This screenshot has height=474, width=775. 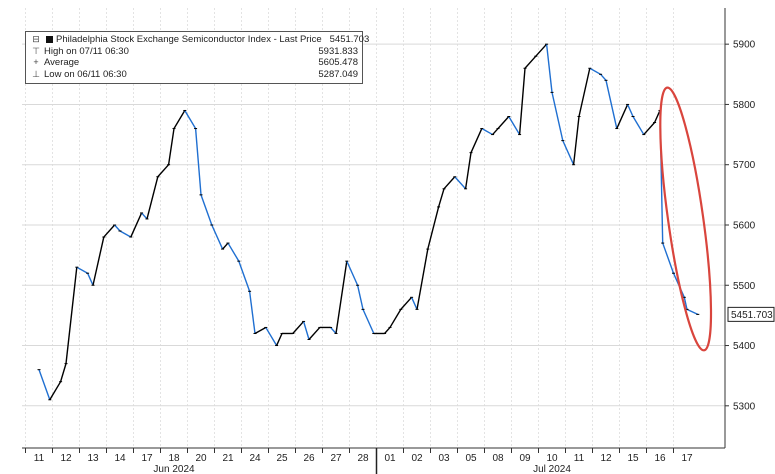 What do you see at coordinates (309, 458) in the screenshot?
I see `x-tick-label: 26` at bounding box center [309, 458].